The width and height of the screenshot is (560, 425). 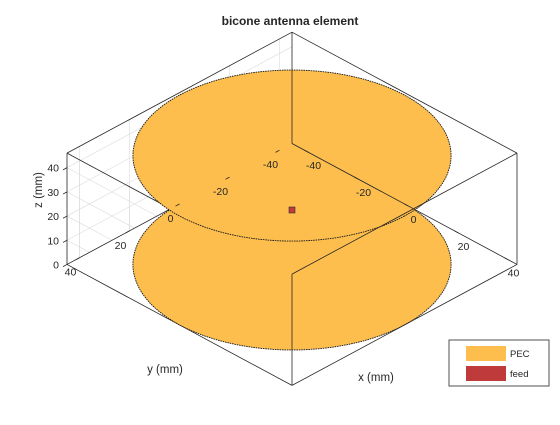 What do you see at coordinates (39, 190) in the screenshot?
I see `z-axis-label: z (mm)` at bounding box center [39, 190].